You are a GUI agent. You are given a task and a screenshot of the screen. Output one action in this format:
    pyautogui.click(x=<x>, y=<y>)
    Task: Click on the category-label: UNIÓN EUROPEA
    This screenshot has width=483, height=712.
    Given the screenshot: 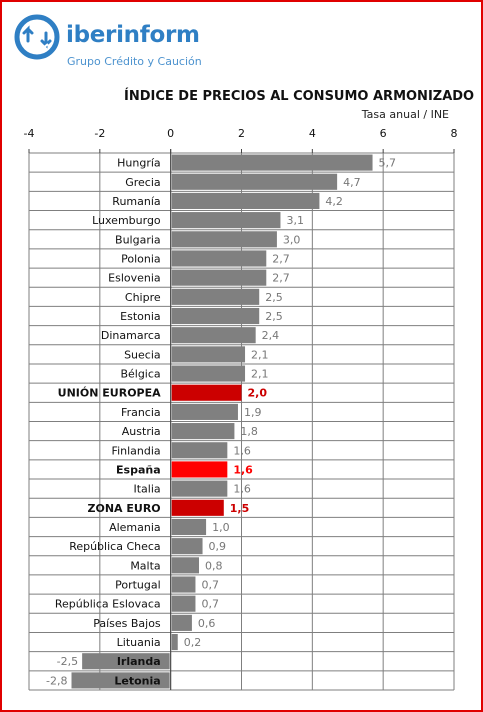 What is the action you would take?
    pyautogui.click(x=109, y=393)
    